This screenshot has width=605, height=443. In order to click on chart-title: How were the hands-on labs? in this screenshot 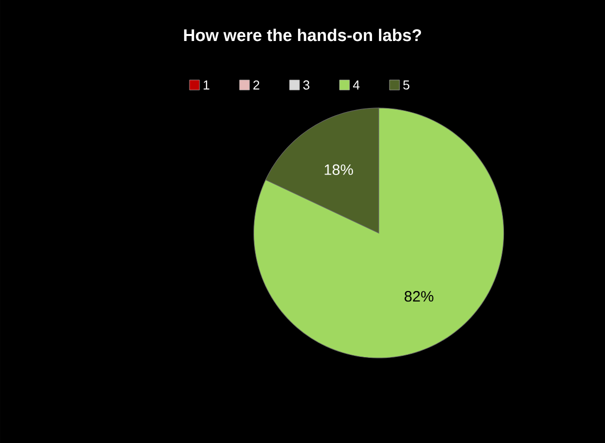, I will do `click(303, 35)`.